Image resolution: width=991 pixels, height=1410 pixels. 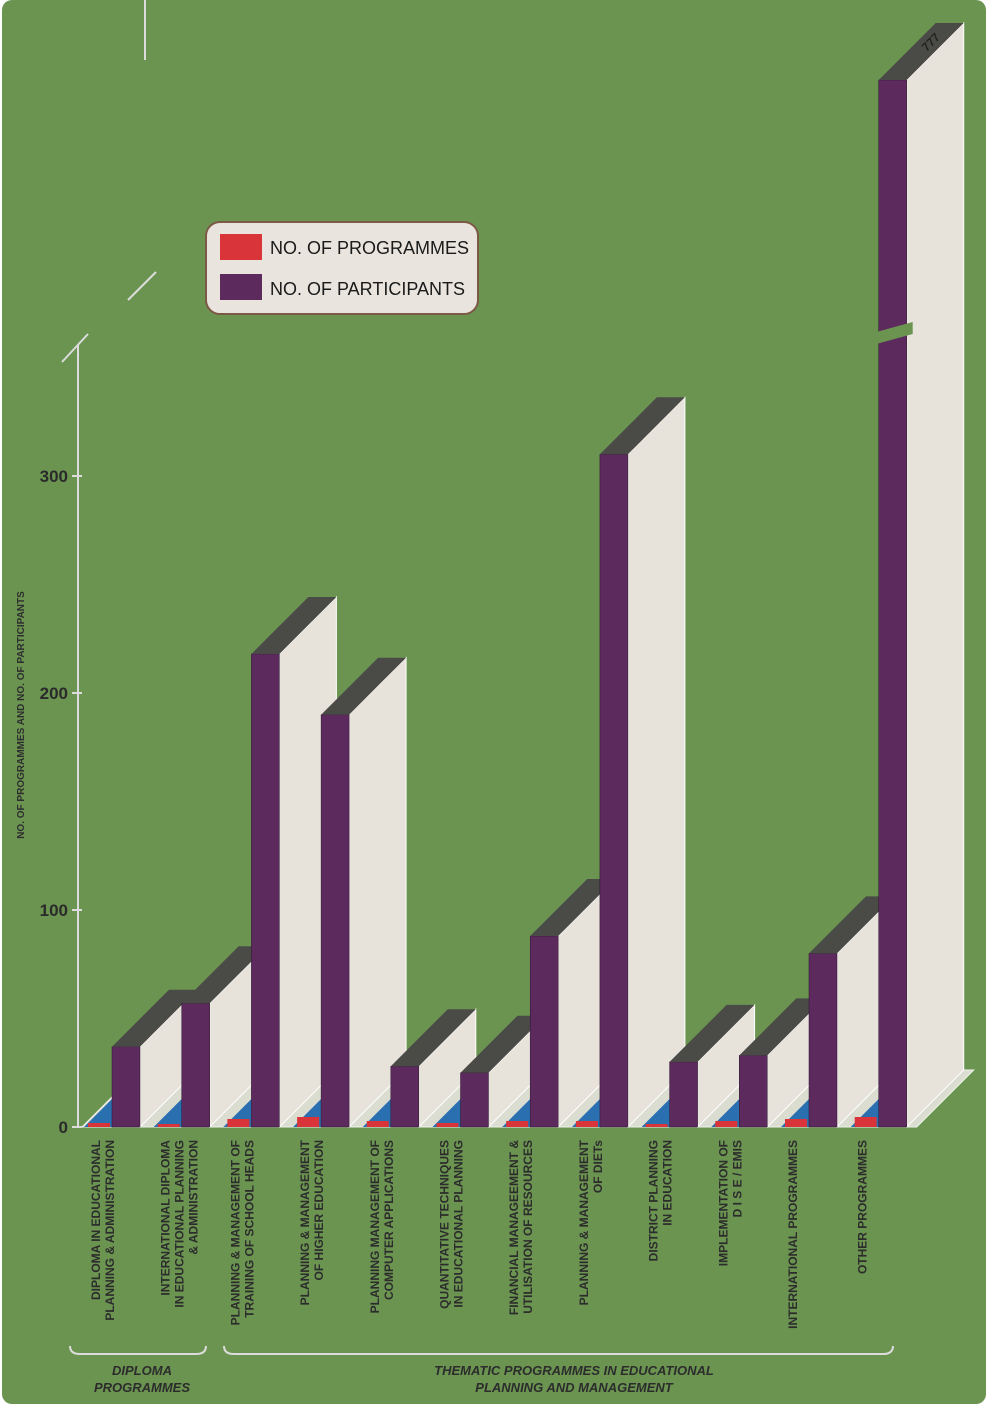 What do you see at coordinates (319, 1210) in the screenshot?
I see `category-label-line: OF HIGHER EDUCATION` at bounding box center [319, 1210].